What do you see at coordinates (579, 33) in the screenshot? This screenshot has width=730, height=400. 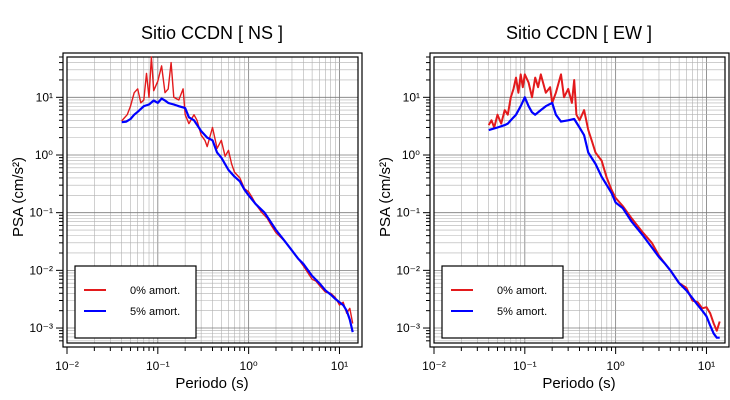 I see `chart-title: Sitio CCDN [ EW ]` at bounding box center [579, 33].